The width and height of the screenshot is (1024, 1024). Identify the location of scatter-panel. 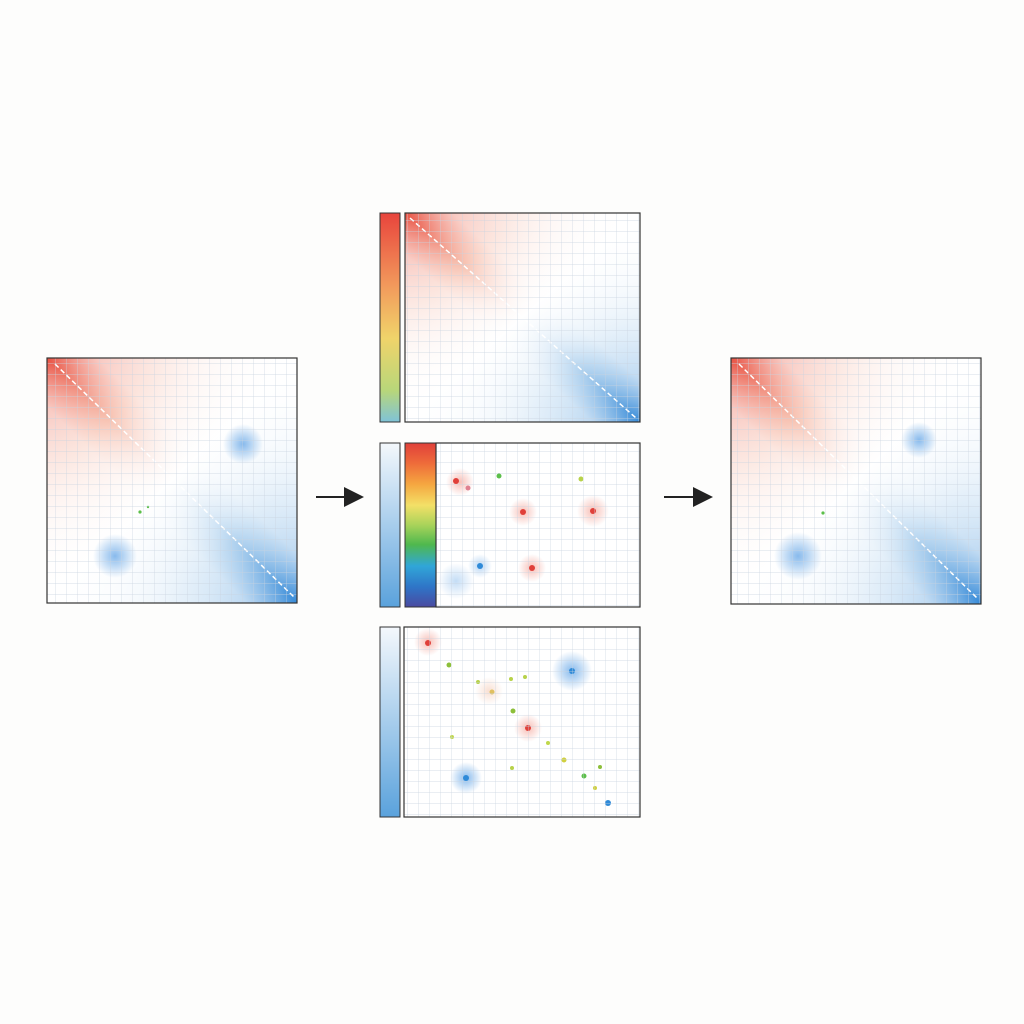
(510, 722).